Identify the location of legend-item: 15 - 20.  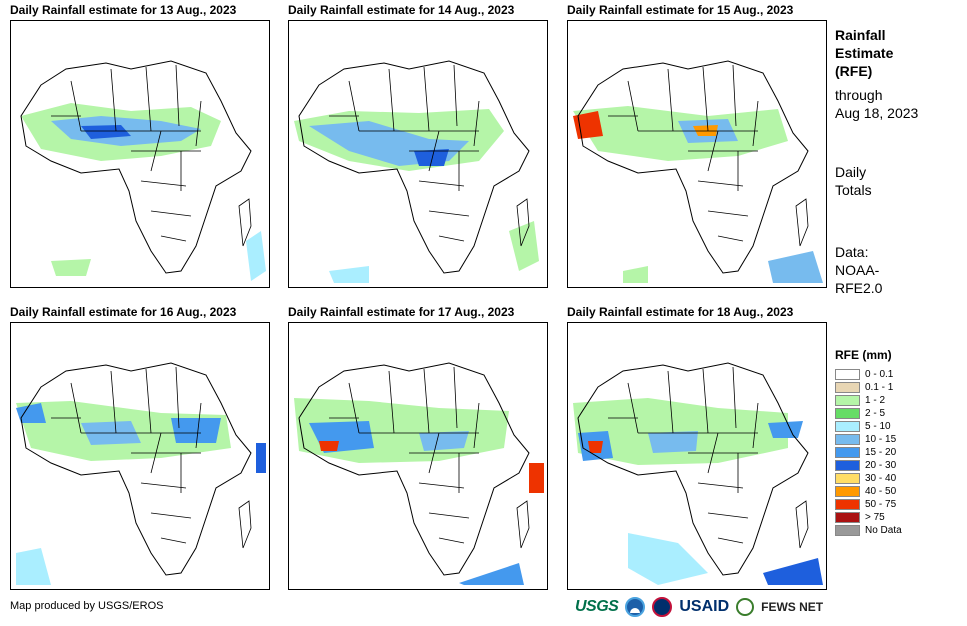
(868, 452).